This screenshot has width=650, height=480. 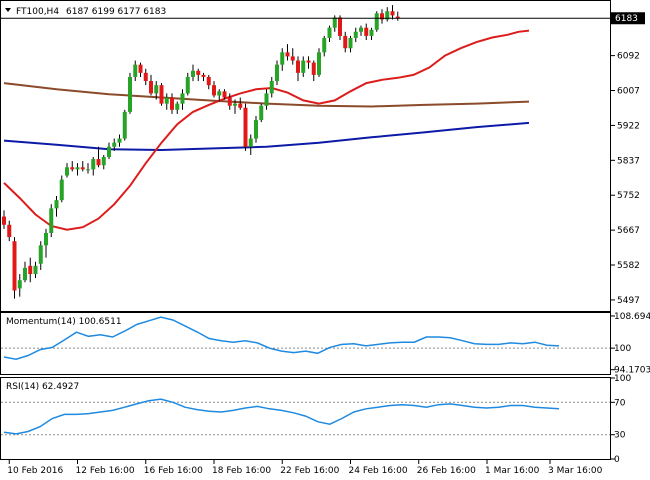 I want to click on ohlc-label: 6187 6199 6177 6183, so click(x=116, y=12).